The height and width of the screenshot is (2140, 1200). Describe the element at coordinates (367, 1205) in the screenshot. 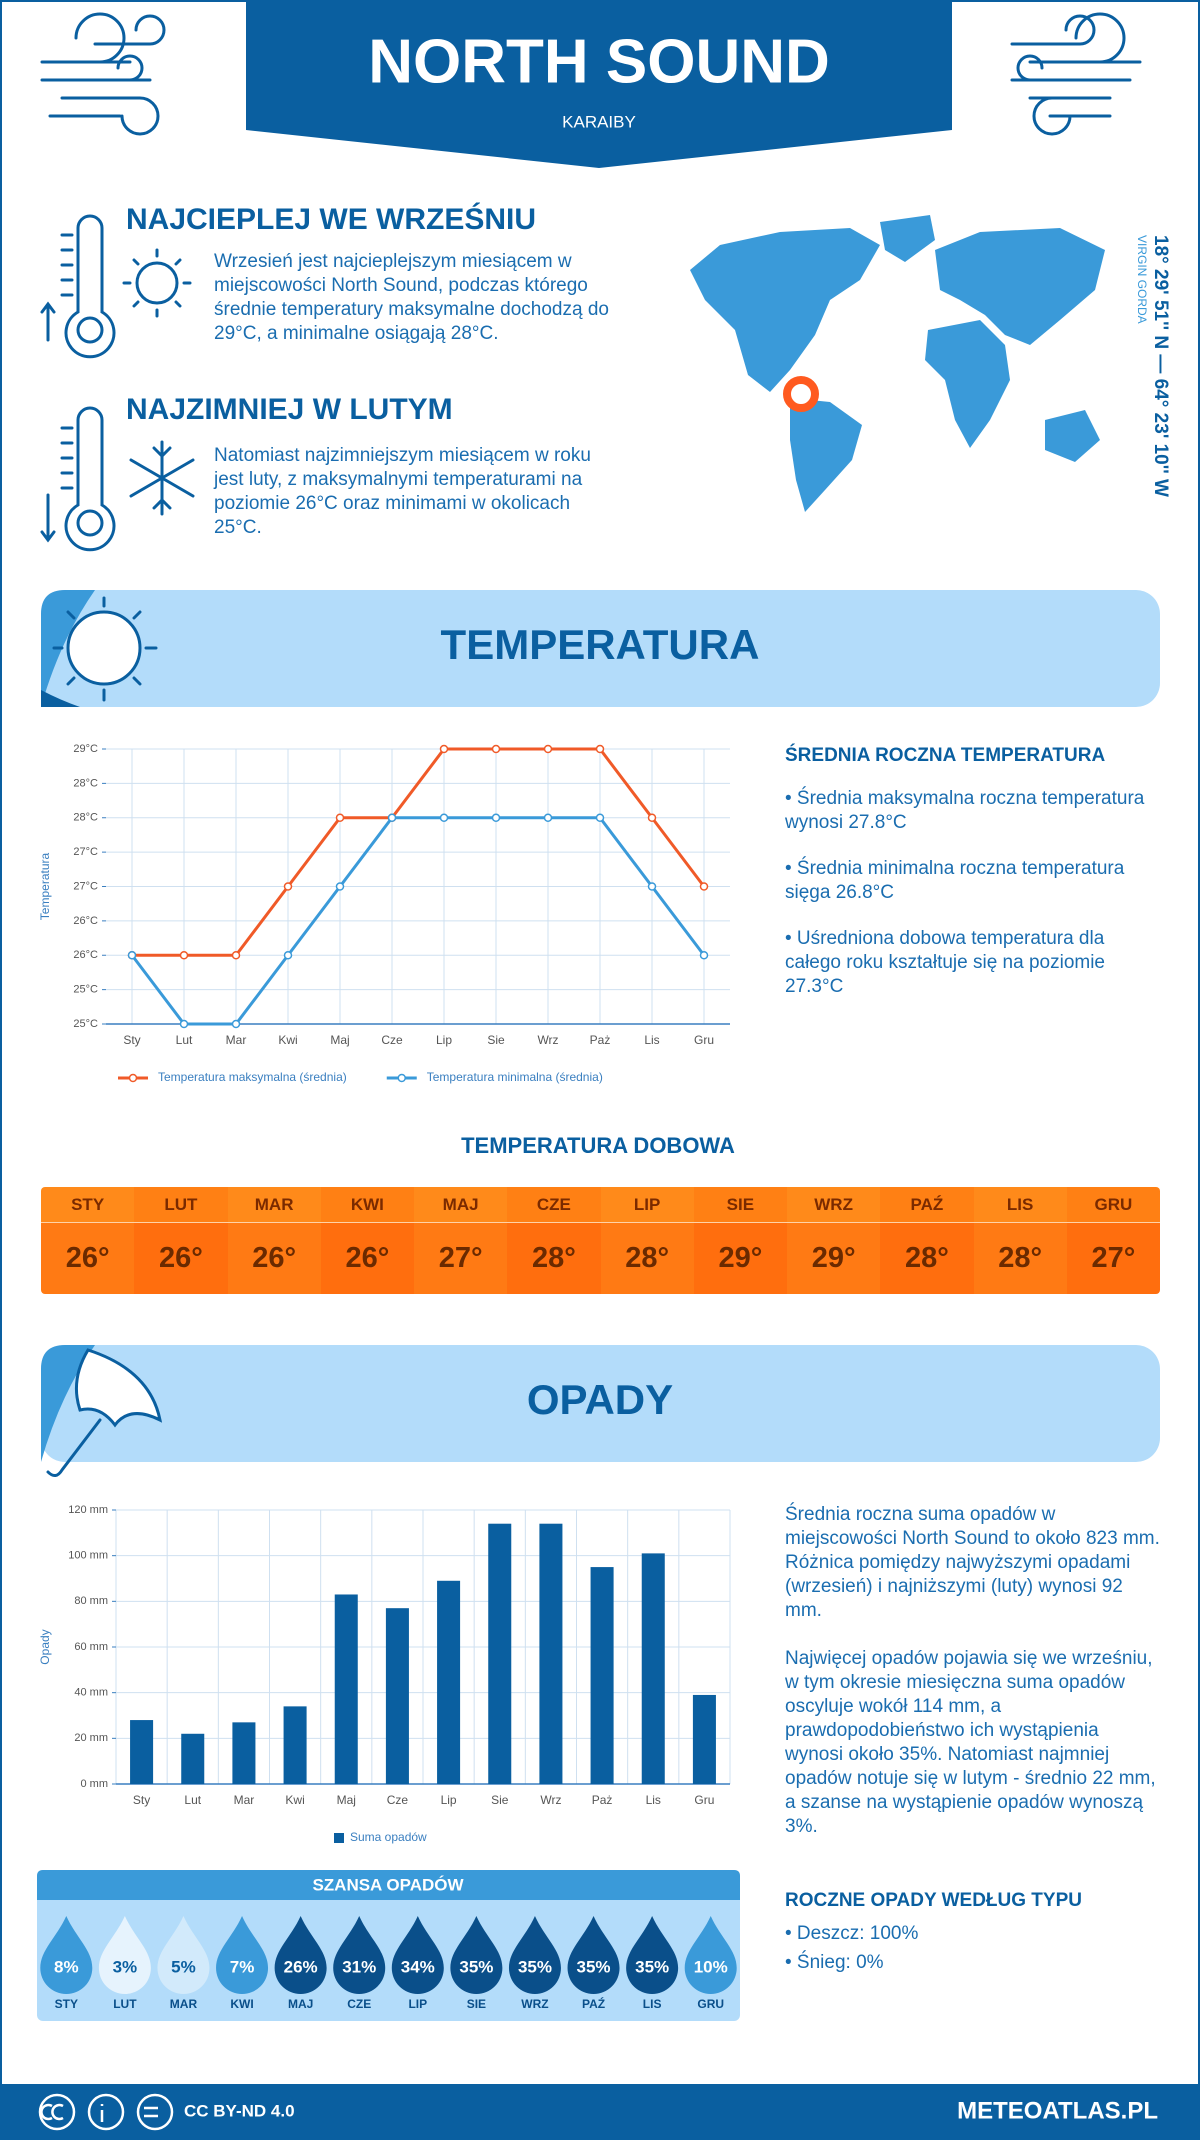

I see `month-header: KWI` at that location.